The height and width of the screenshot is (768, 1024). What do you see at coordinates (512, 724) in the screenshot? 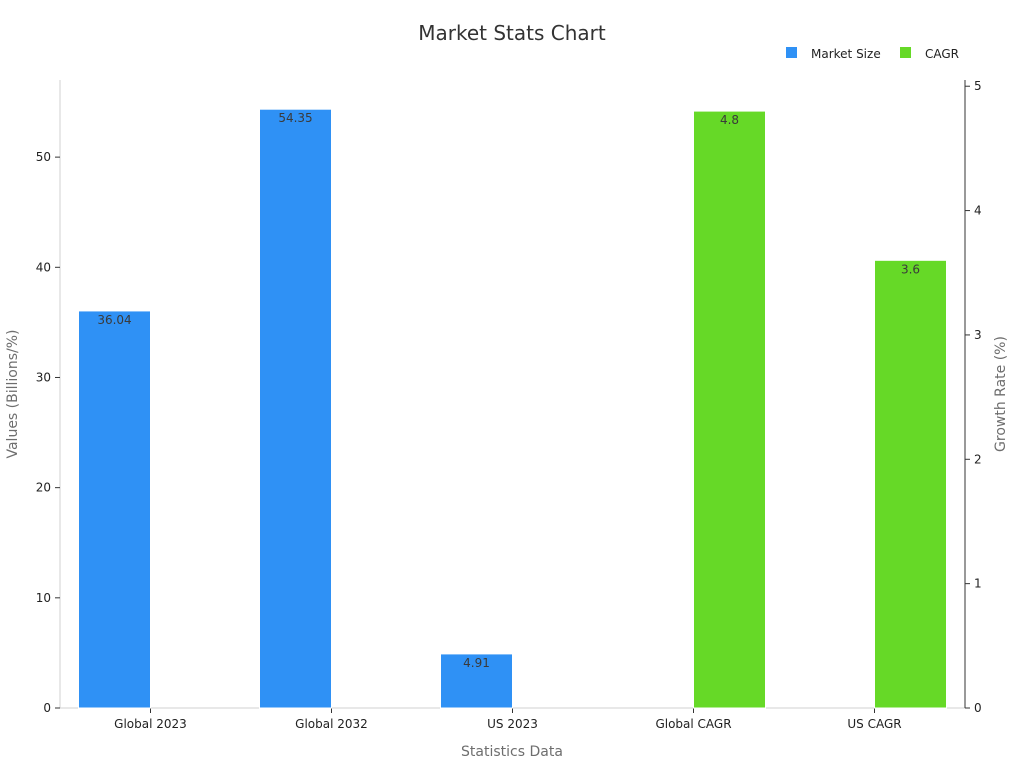
I see `x-tick-label: US 2023` at bounding box center [512, 724].